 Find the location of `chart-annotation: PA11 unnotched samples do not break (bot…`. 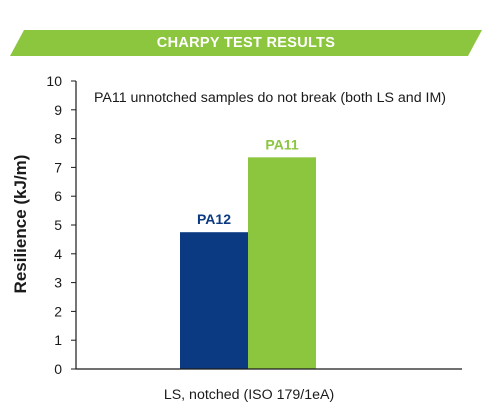

chart-annotation: PA11 unnotched samples do not break (bot… is located at coordinates (270, 98).